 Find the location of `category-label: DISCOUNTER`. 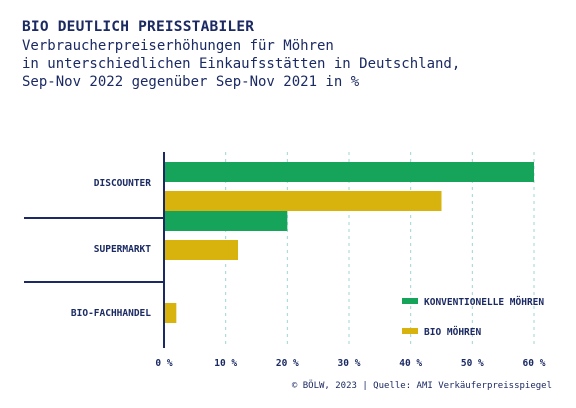

category-label: DISCOUNTER is located at coordinates (122, 183).